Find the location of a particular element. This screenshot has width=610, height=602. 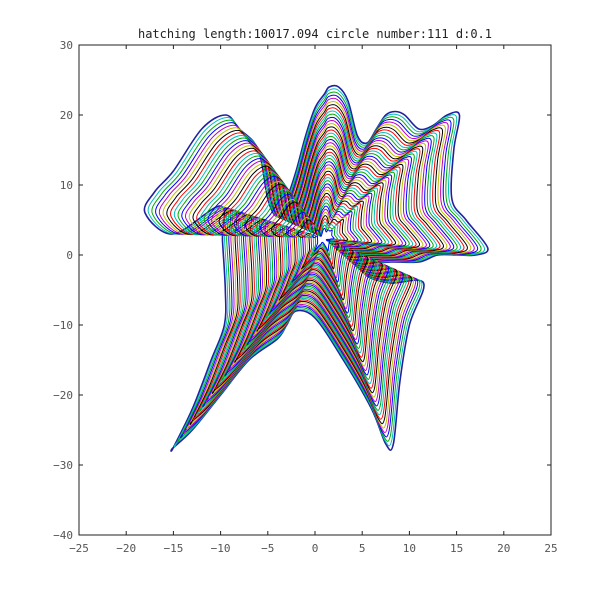

x-tick-label: 15 is located at coordinates (456, 548).